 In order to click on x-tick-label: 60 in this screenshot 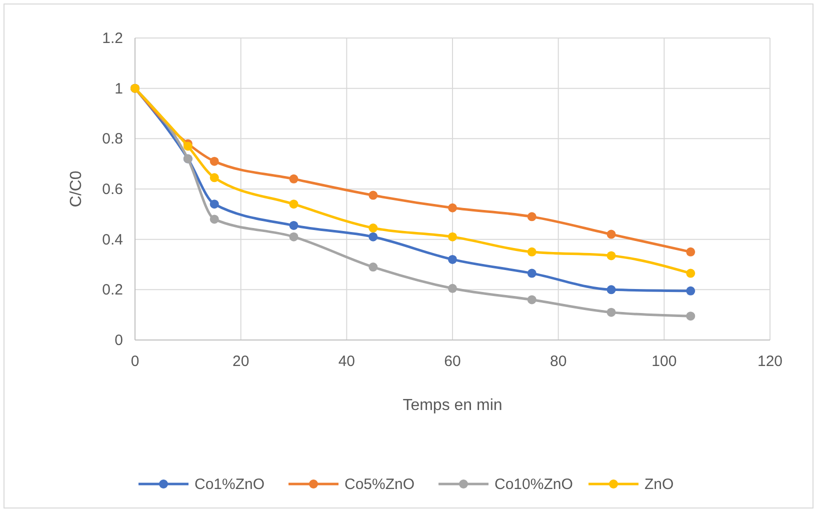, I will do `click(452, 361)`.